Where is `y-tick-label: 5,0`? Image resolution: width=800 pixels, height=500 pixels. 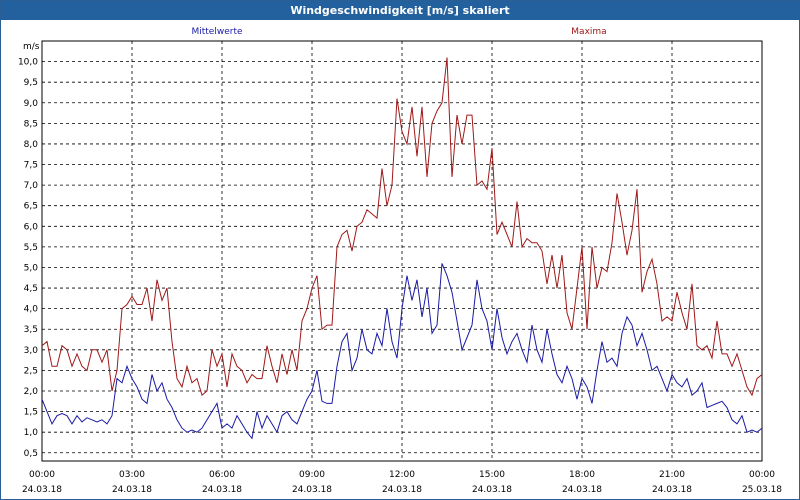 y-tick-label: 5,0 is located at coordinates (31, 268).